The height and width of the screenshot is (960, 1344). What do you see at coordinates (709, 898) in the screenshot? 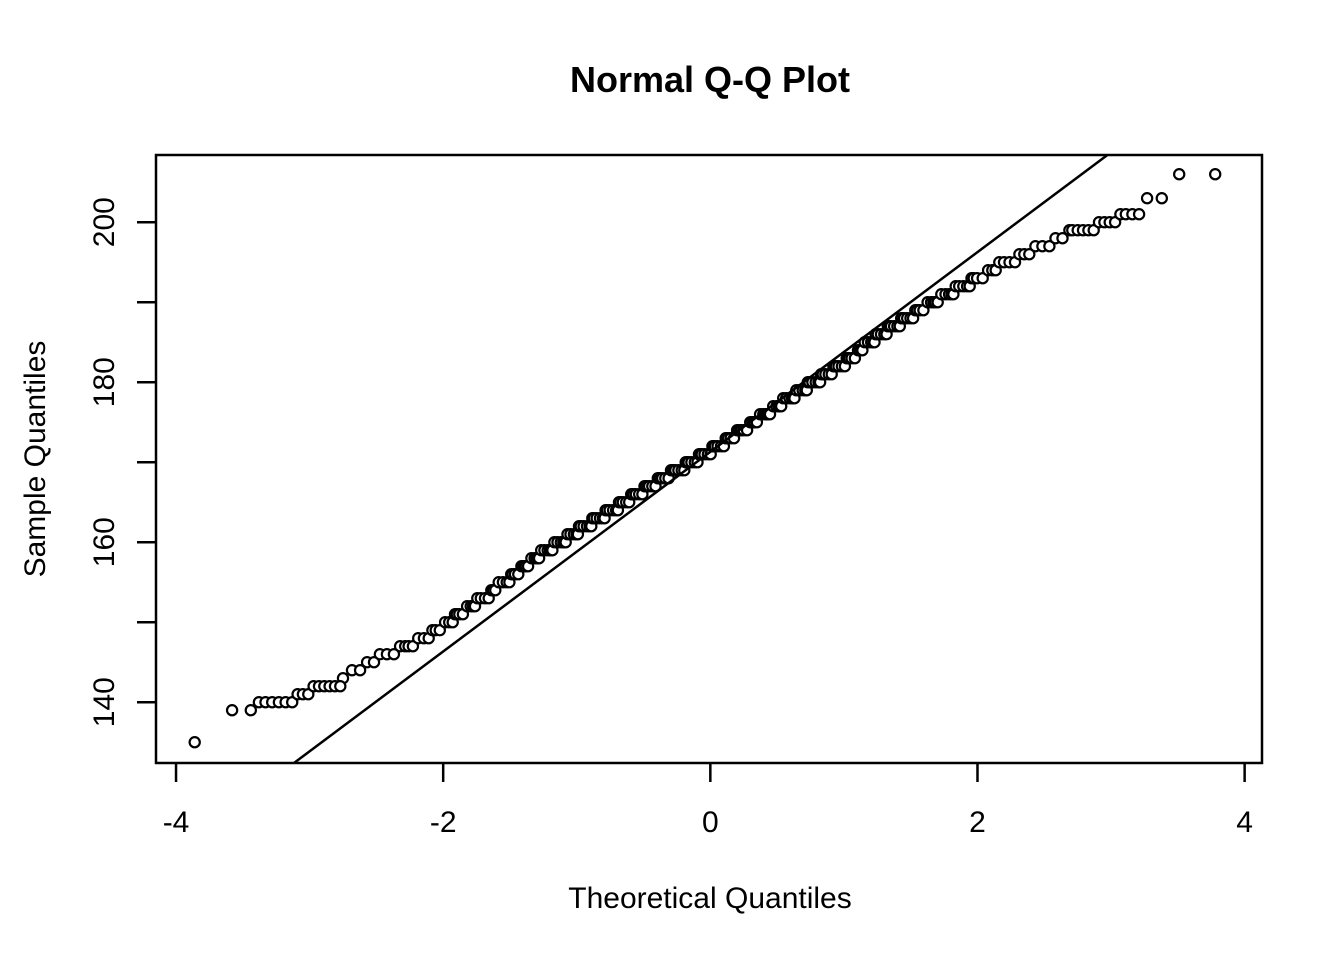
I see `x-axis-title: Theoretical Quantiles` at bounding box center [709, 898].